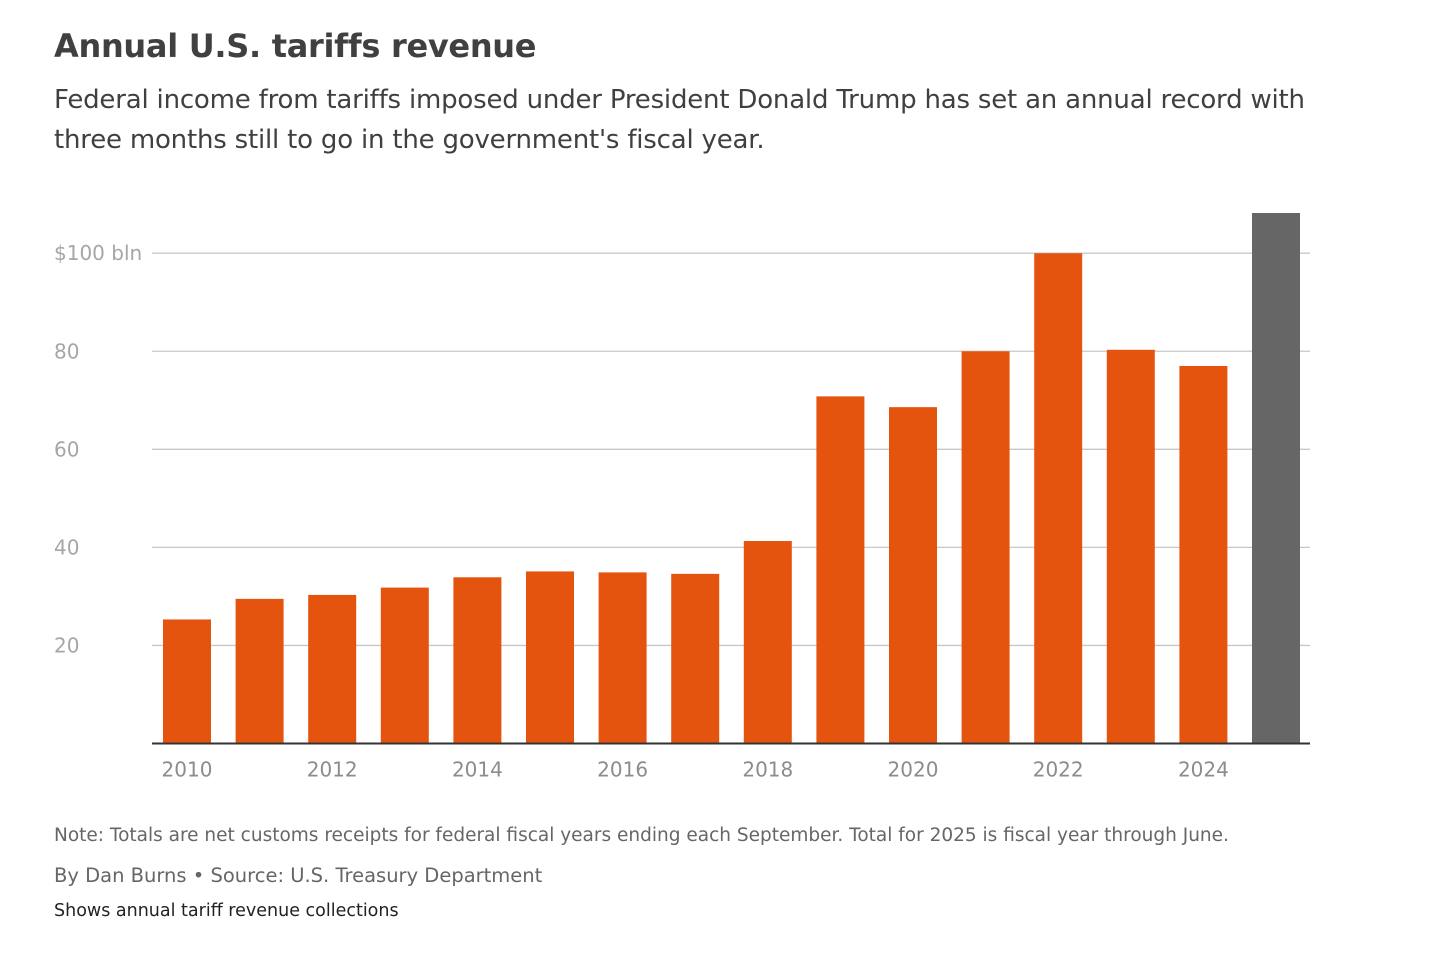 The height and width of the screenshot is (969, 1456). What do you see at coordinates (66, 449) in the screenshot?
I see `y-tick-label: 60` at bounding box center [66, 449].